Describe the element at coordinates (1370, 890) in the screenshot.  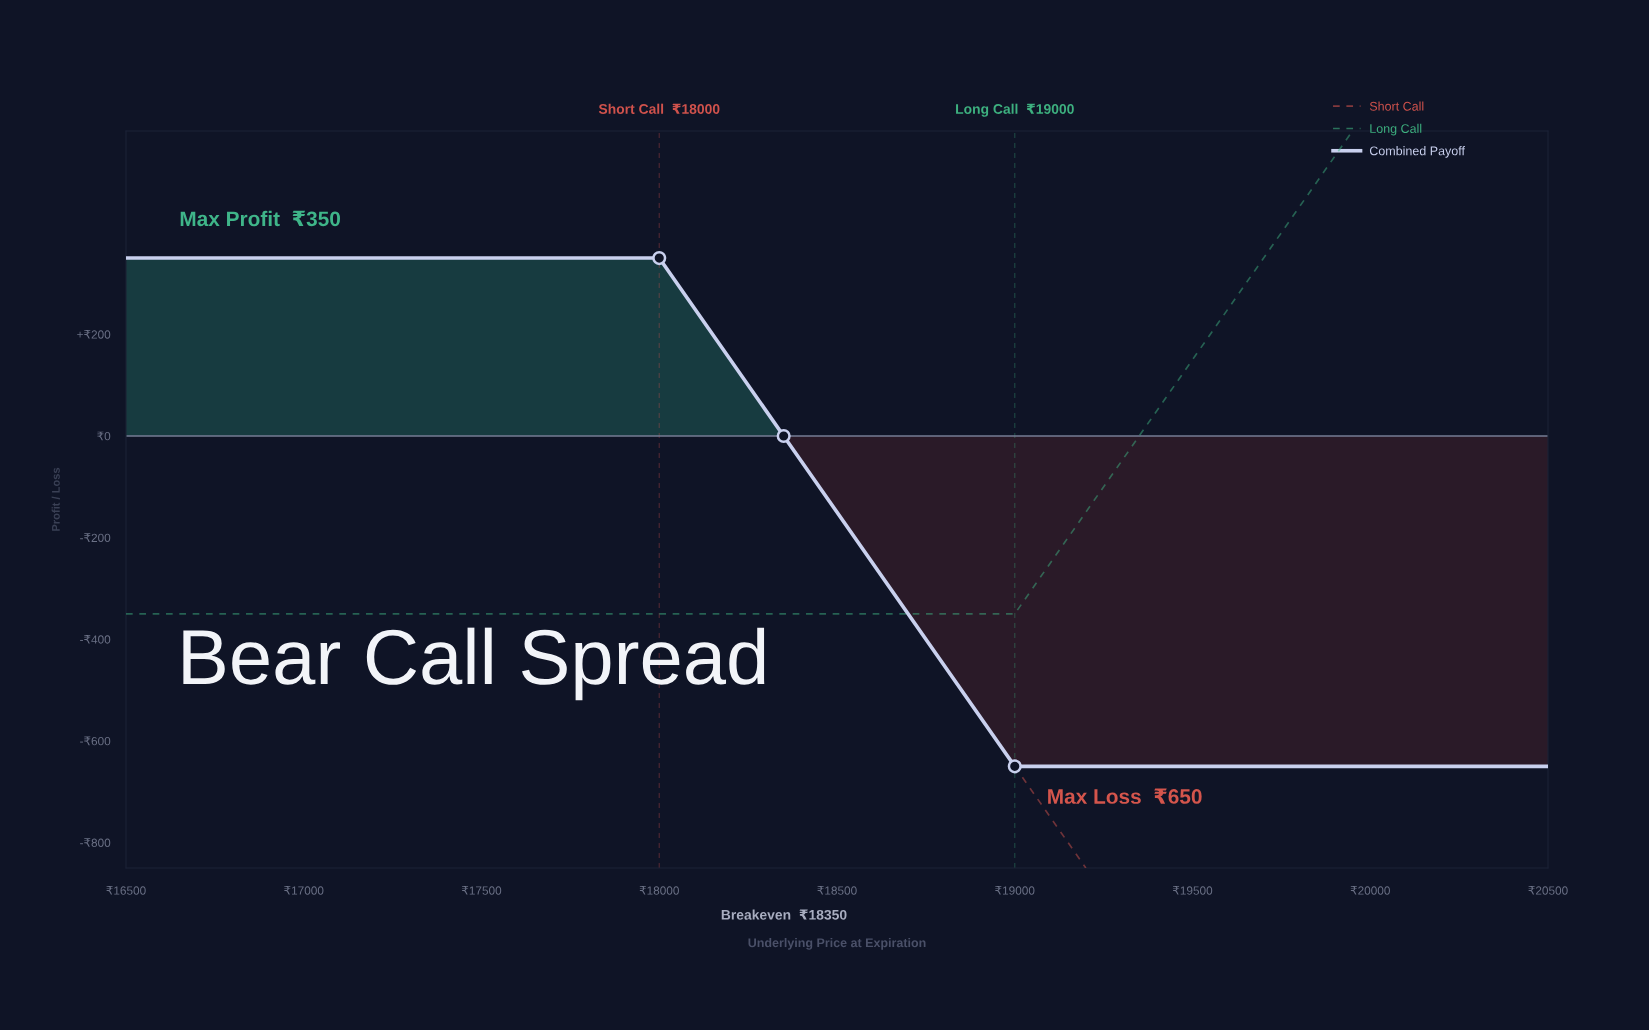
I see `x-tick-label: ₹20000` at that location.